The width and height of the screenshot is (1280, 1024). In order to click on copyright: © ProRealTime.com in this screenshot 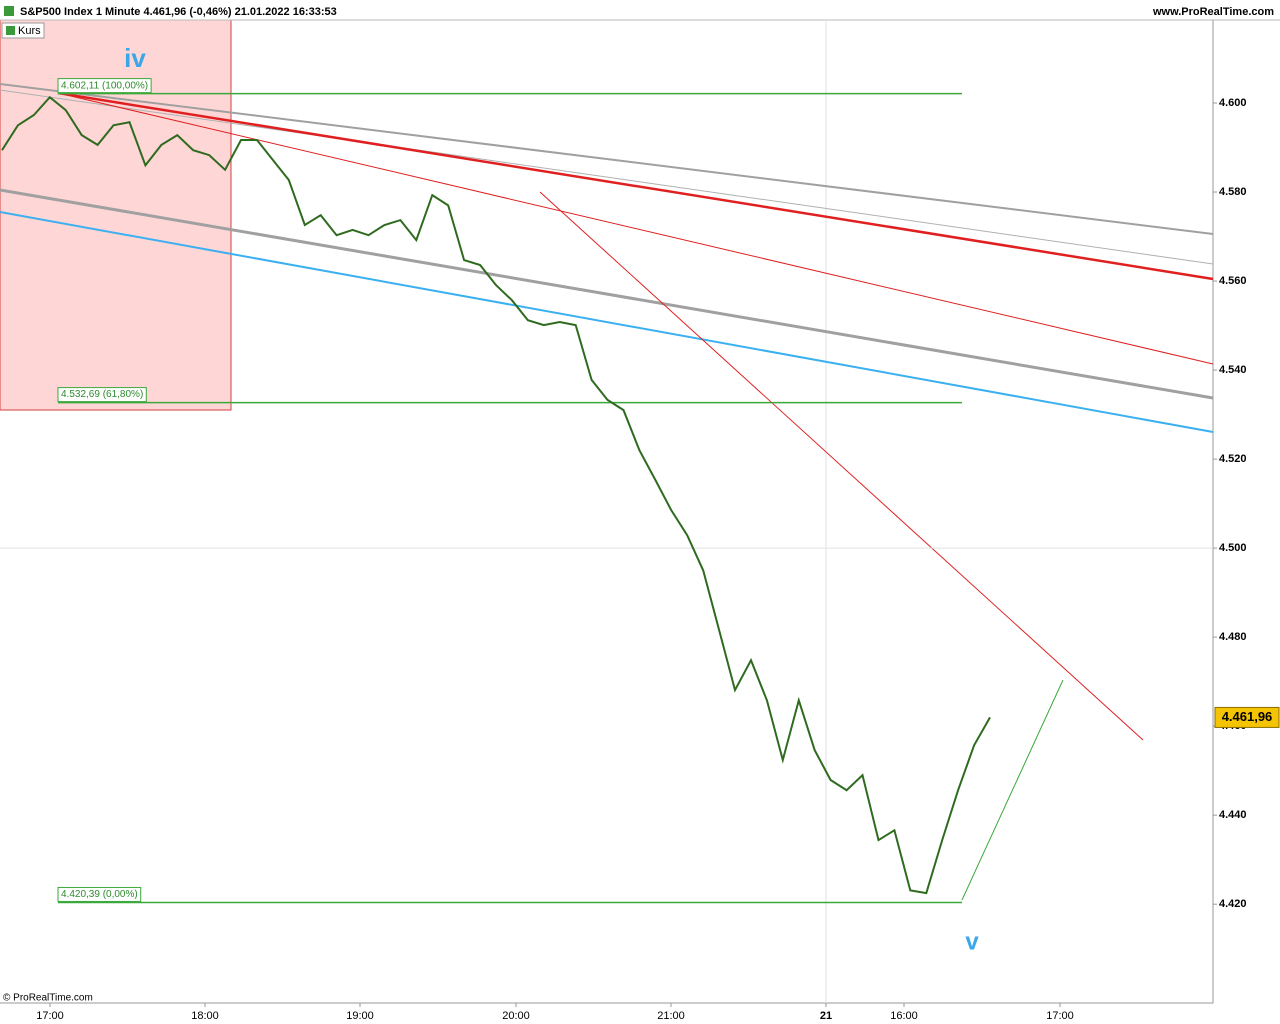, I will do `click(48, 998)`.